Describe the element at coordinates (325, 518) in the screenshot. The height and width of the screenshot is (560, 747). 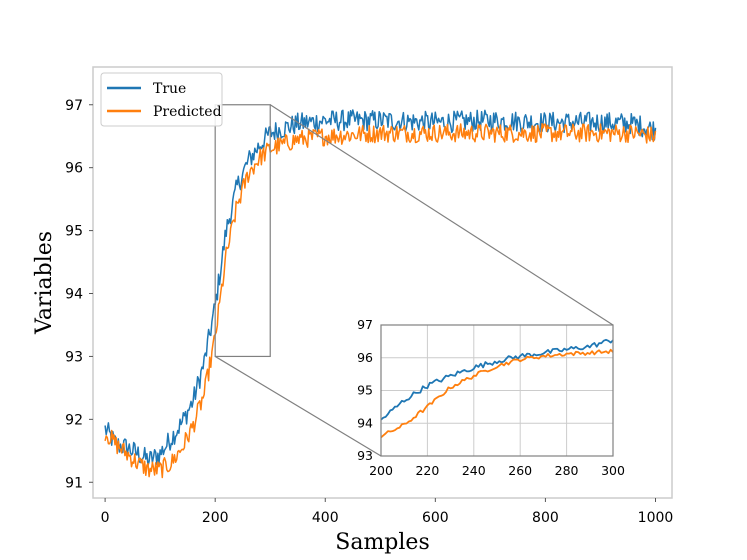
I see `x-tick-label: 400` at that location.